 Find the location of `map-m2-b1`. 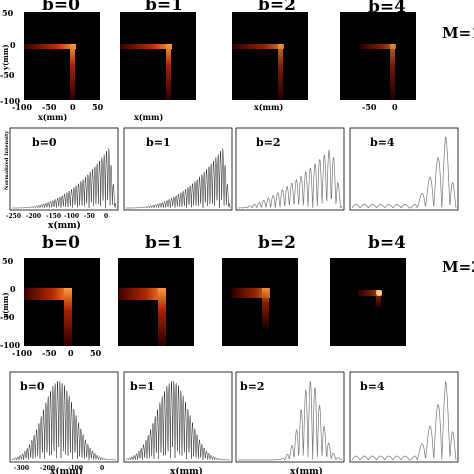

map-m2-b1 is located at coordinates (156, 302).